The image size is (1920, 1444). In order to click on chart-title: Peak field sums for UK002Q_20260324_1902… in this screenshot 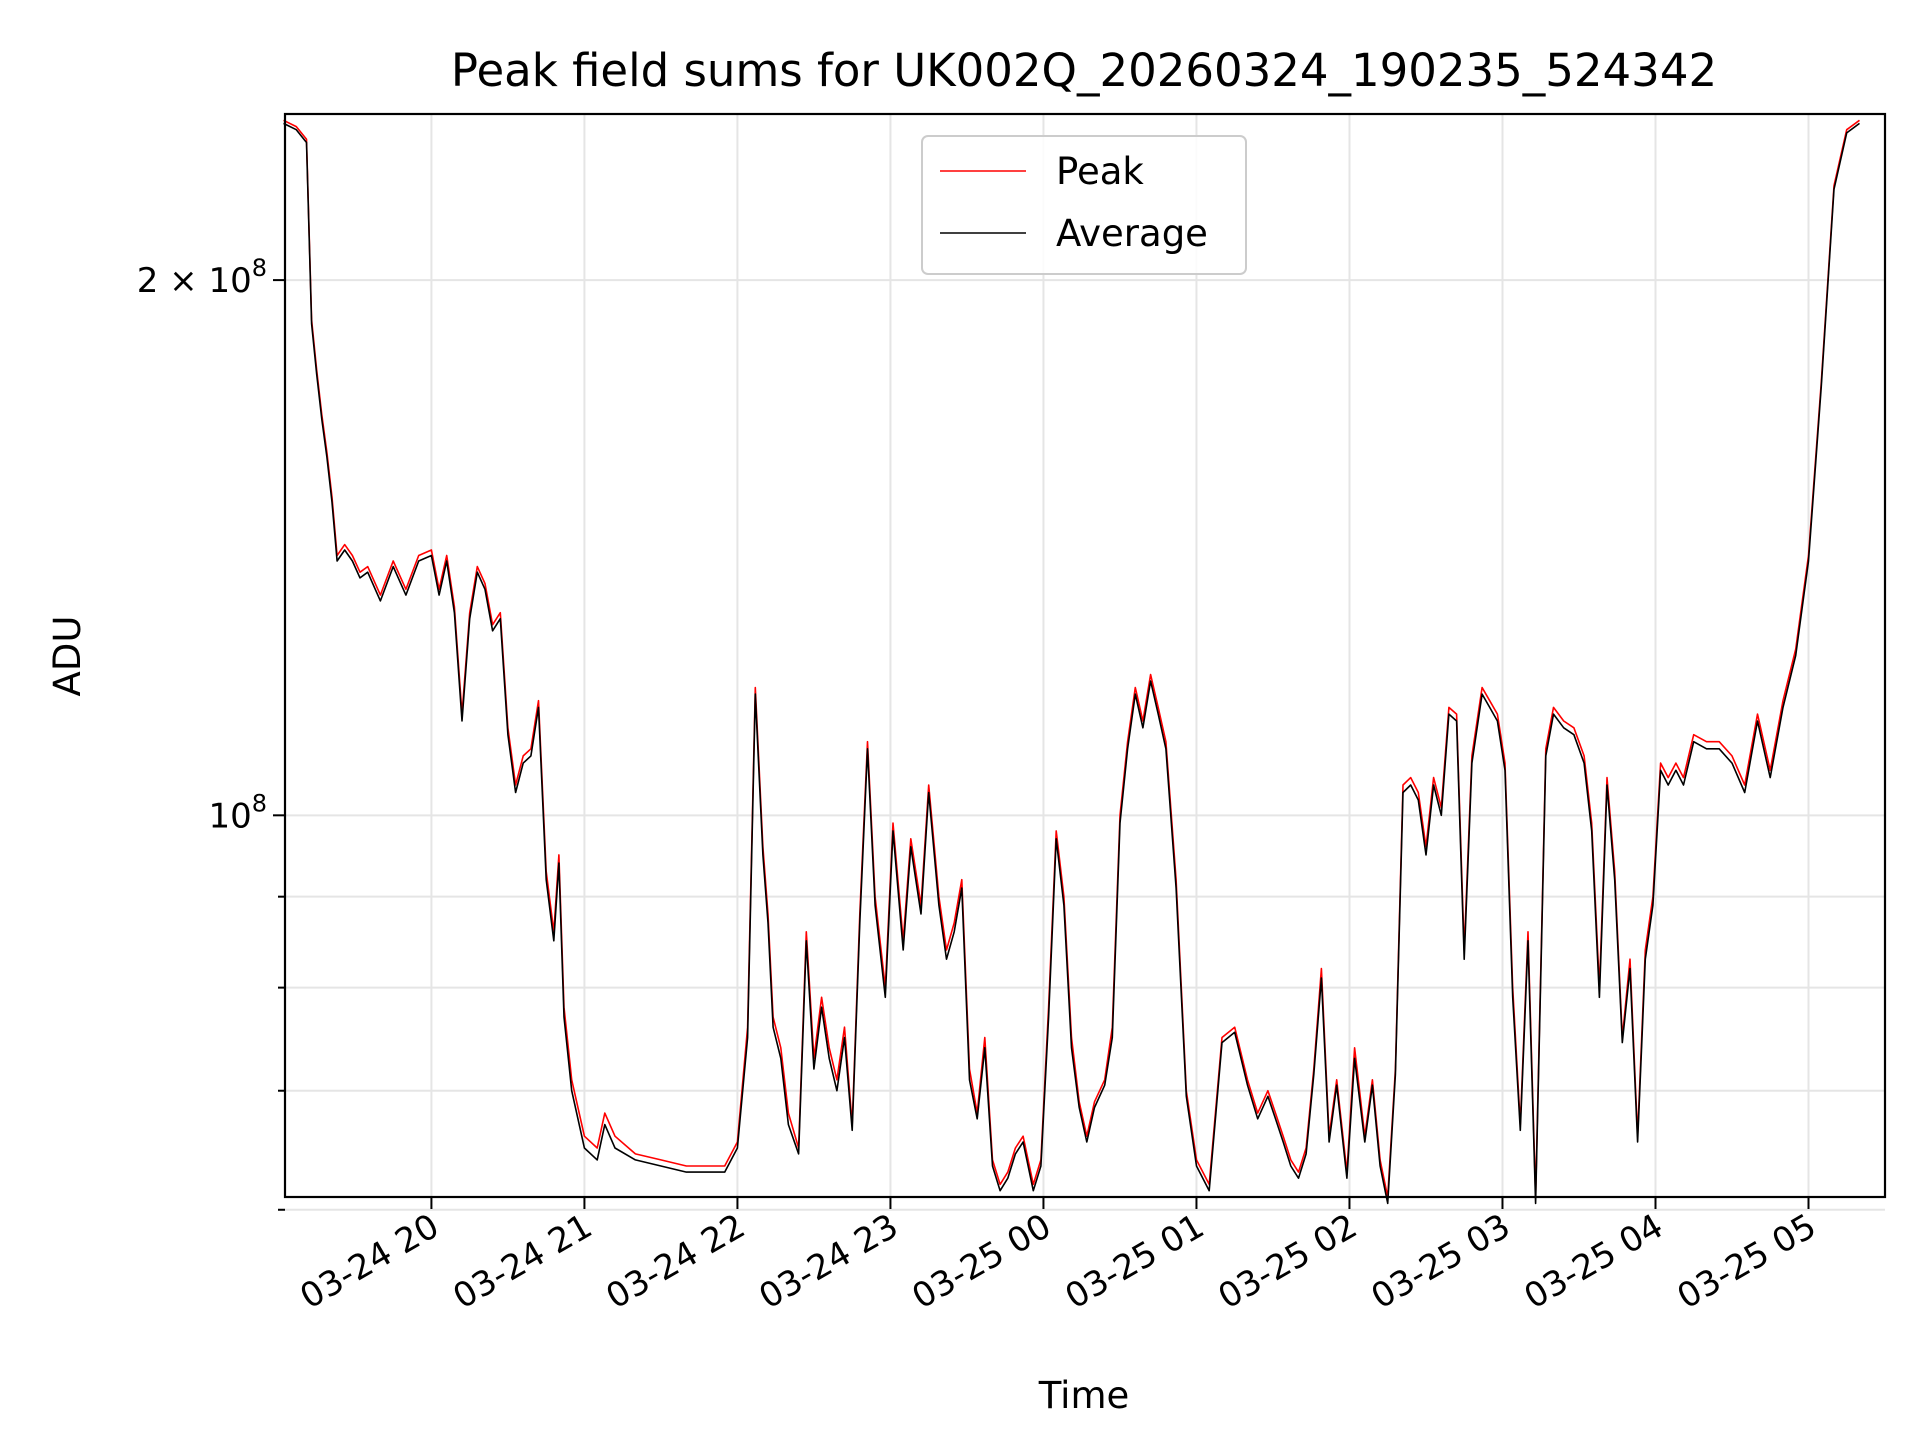, I will do `click(1084, 70)`.